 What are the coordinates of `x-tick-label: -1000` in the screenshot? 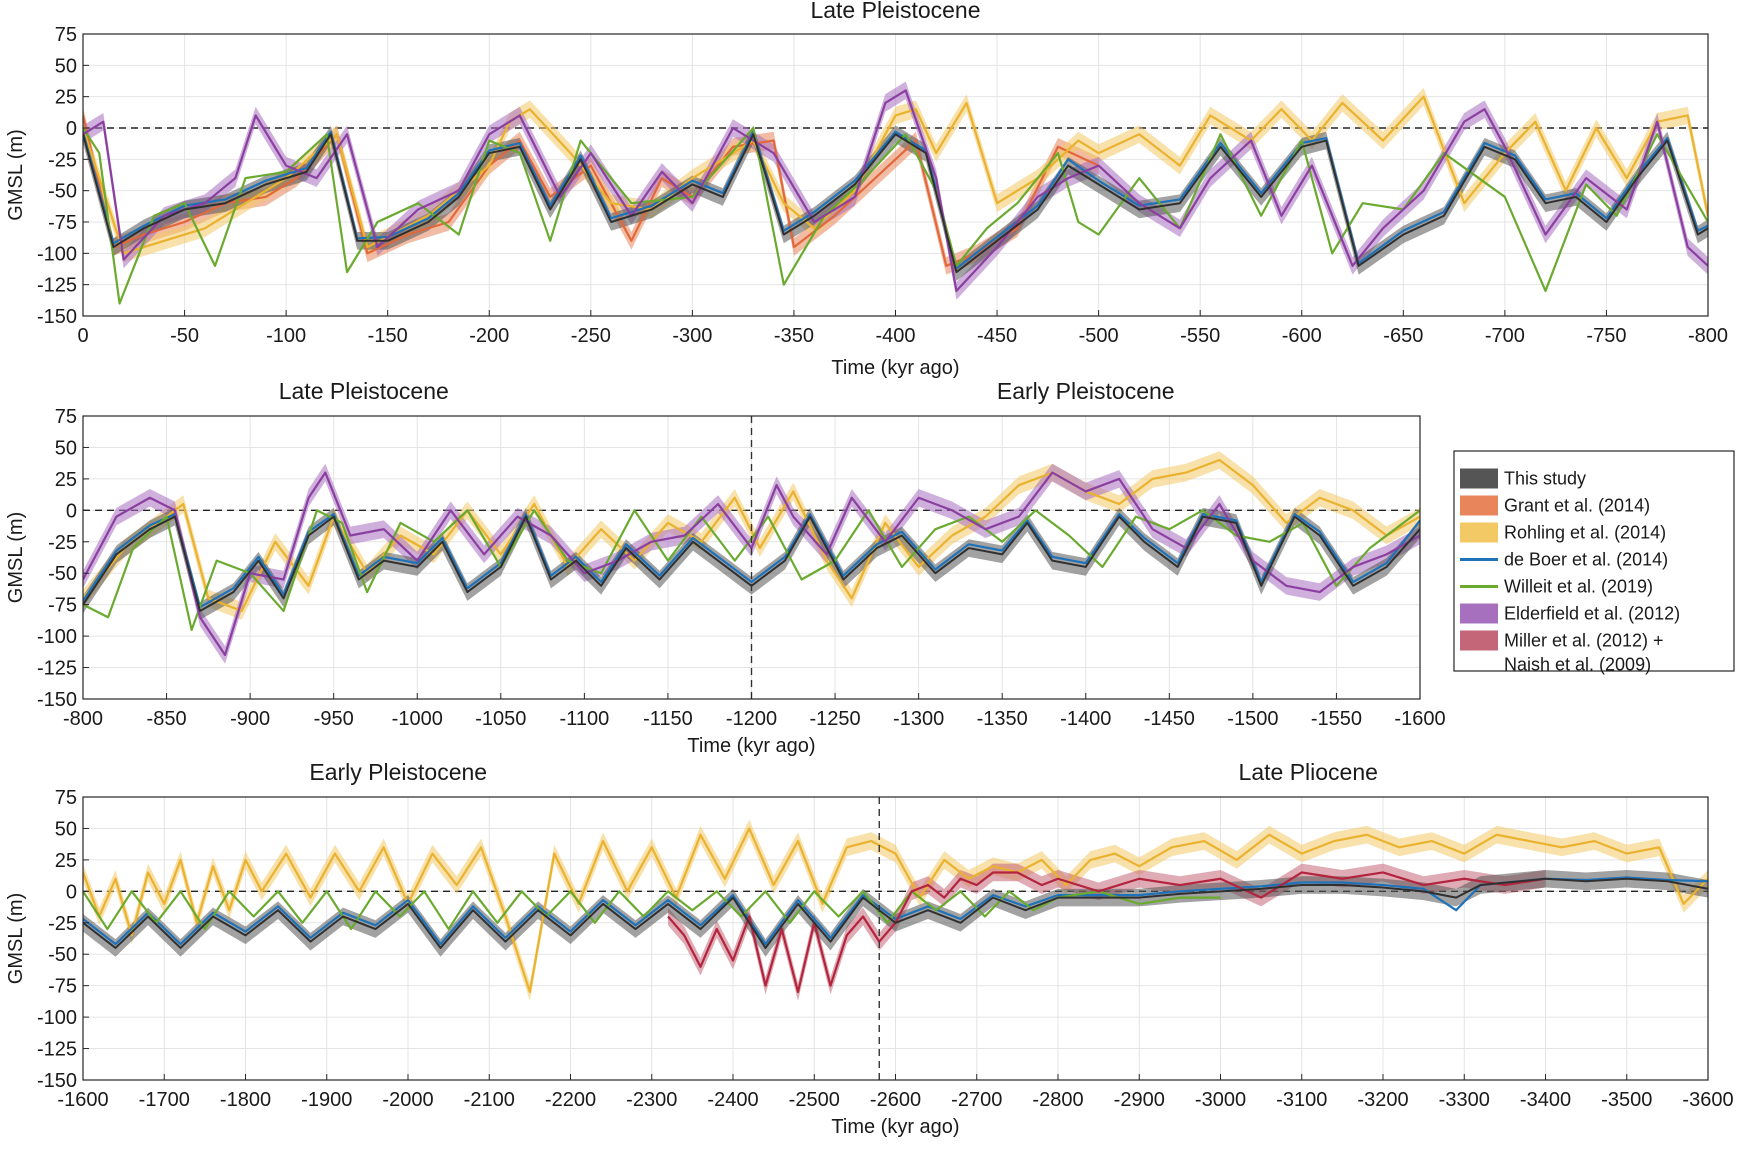 It's located at (417, 719).